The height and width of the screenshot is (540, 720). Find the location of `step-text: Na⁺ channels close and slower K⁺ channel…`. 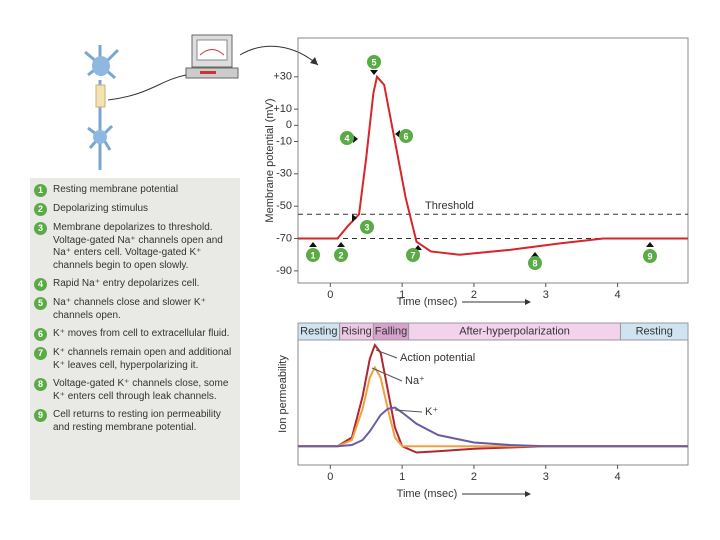

step-text: Na⁺ channels close and slower K⁺ channel… is located at coordinates (129, 309).